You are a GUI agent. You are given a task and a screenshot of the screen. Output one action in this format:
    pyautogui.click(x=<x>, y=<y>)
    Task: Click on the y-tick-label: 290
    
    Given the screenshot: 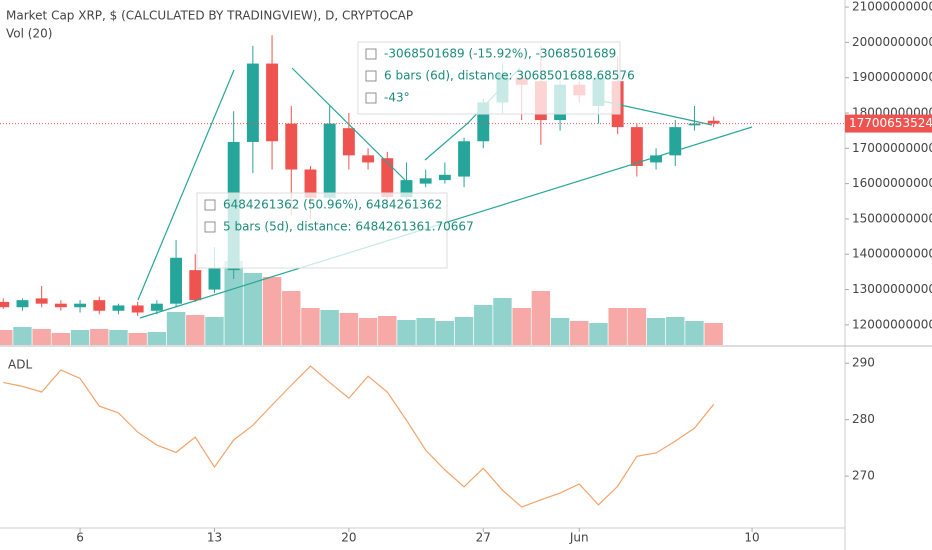 What is the action you would take?
    pyautogui.click(x=863, y=363)
    